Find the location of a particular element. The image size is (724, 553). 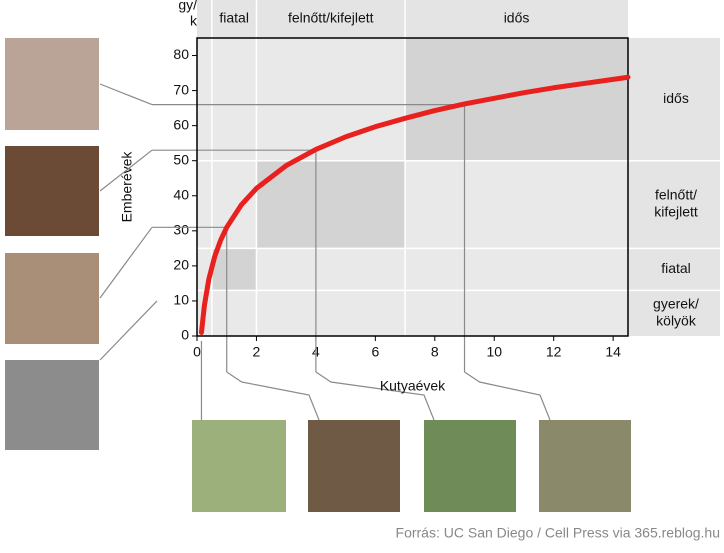

side-band-label: gyerek/ is located at coordinates (676, 303).